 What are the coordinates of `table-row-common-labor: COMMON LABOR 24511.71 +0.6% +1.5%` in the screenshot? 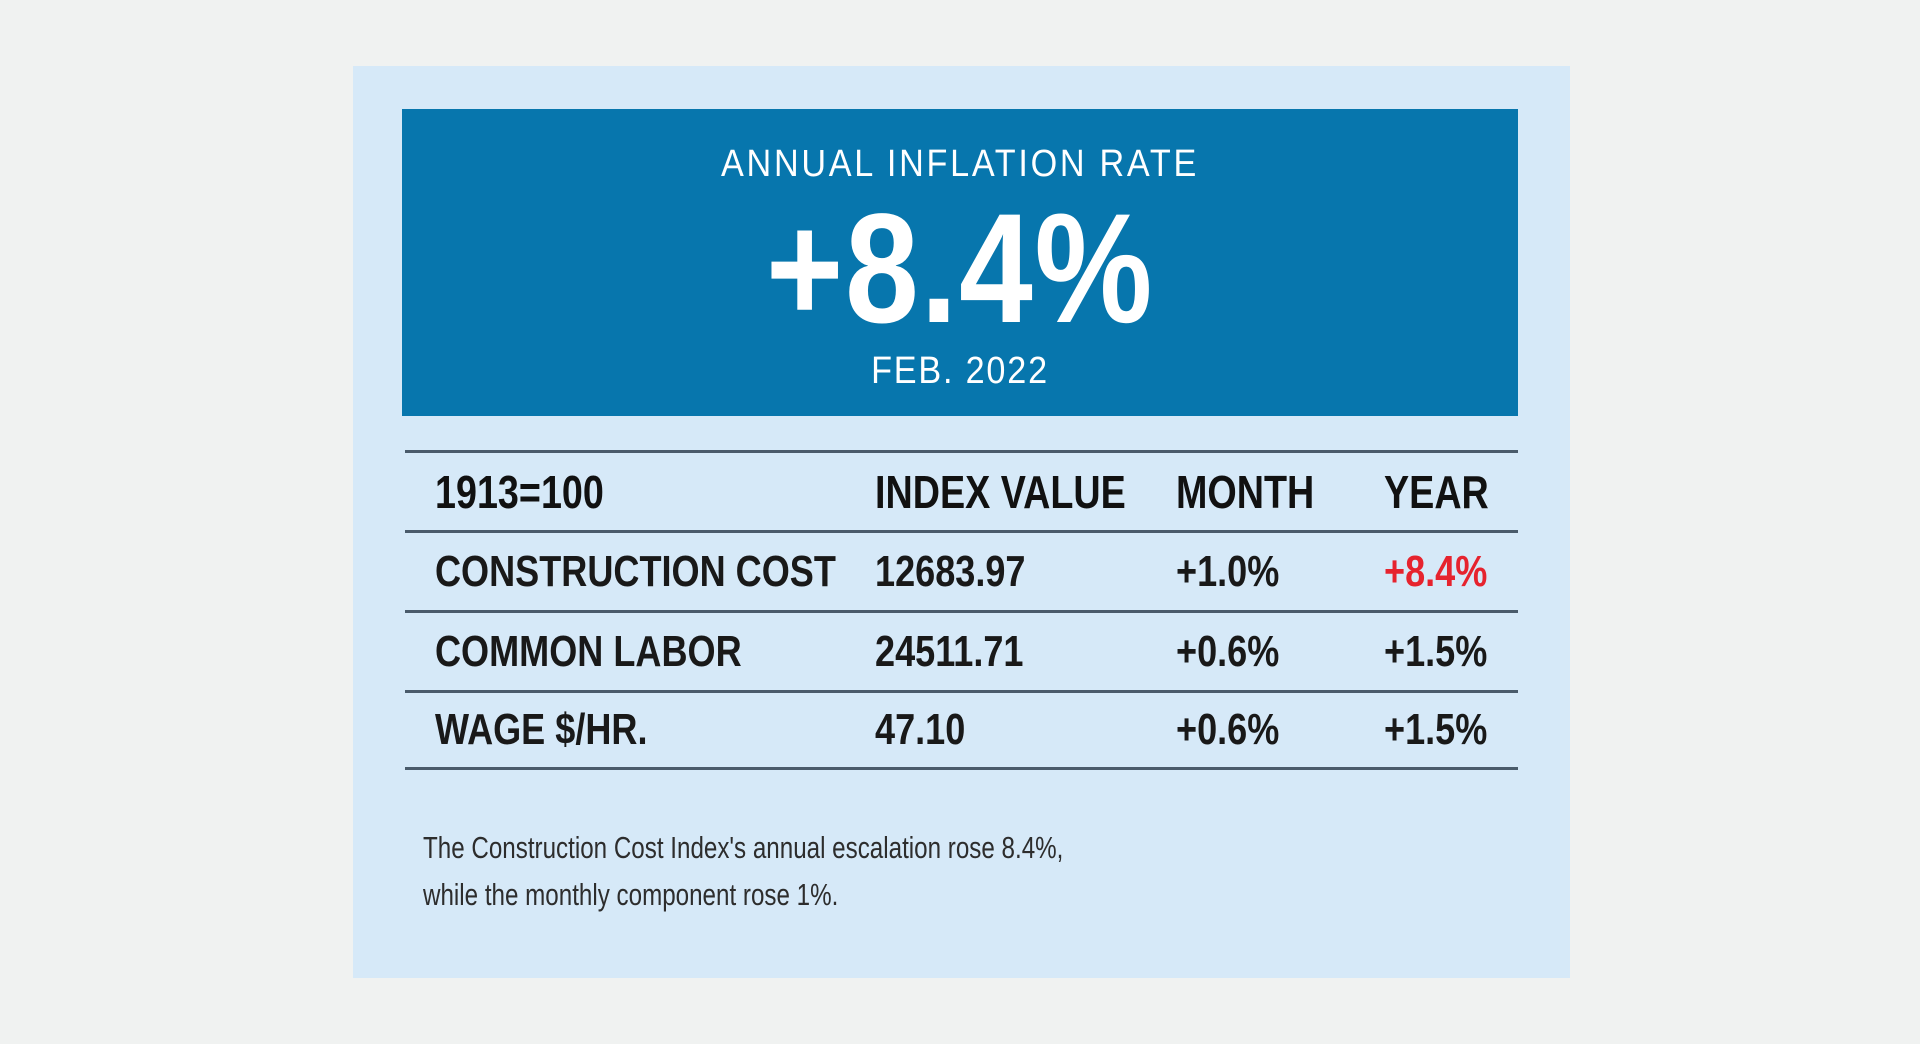 It's located at (961, 650).